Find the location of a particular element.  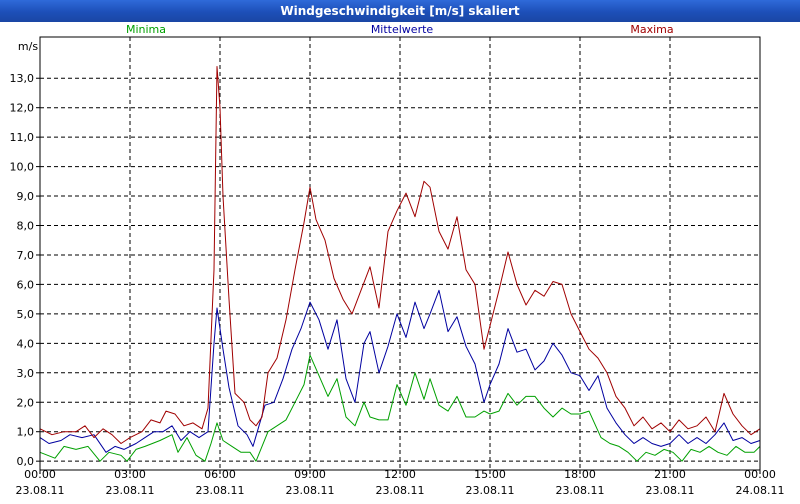

y-tick-label: 13,0 is located at coordinates (22, 78).